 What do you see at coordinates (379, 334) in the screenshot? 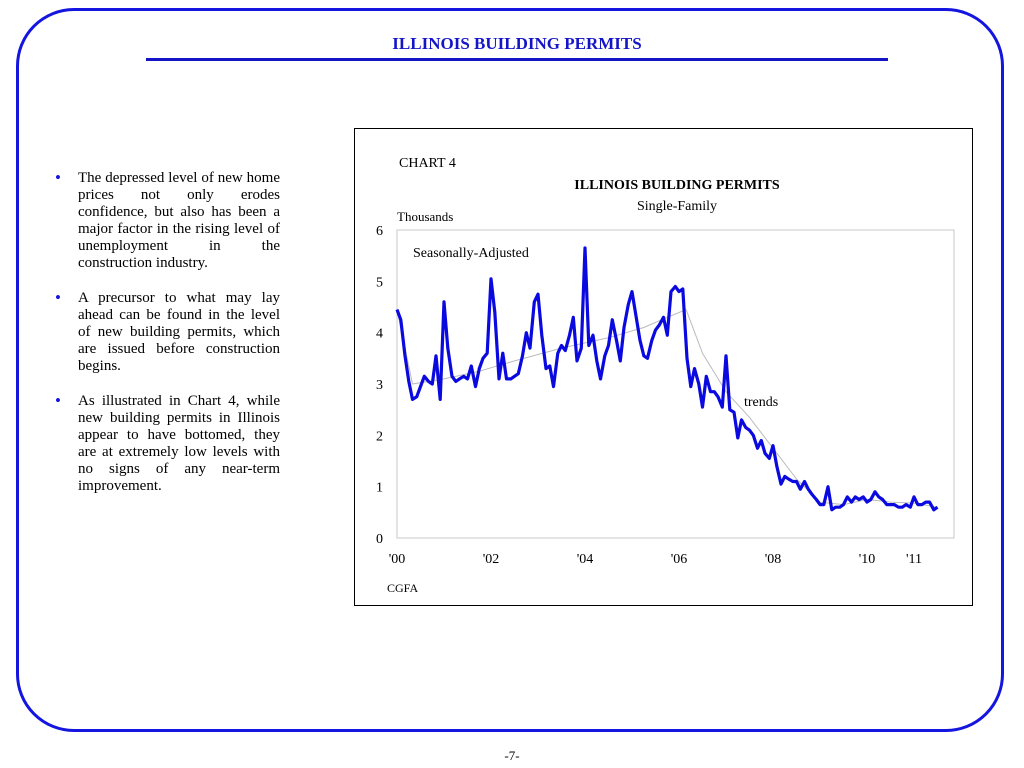
I see `y-tick-label: 4` at bounding box center [379, 334].